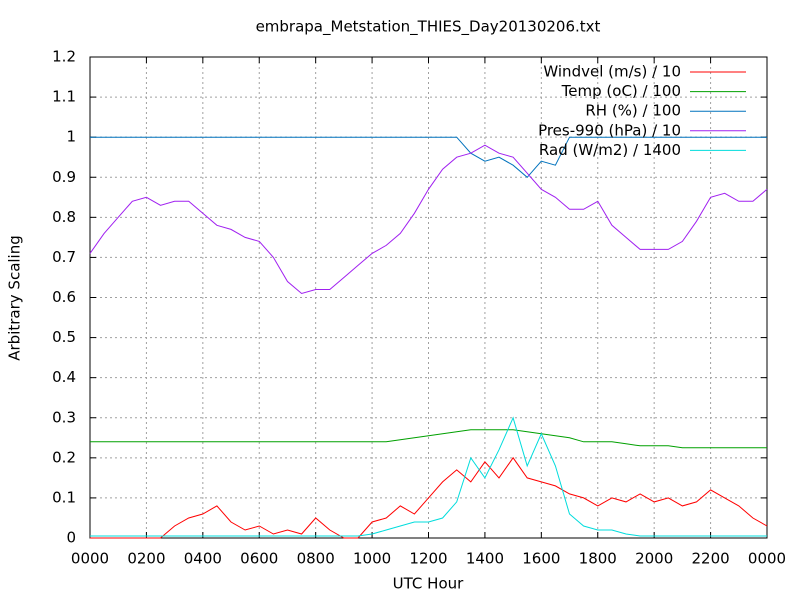  What do you see at coordinates (64, 97) in the screenshot?
I see `y-tick-label: 1.1` at bounding box center [64, 97].